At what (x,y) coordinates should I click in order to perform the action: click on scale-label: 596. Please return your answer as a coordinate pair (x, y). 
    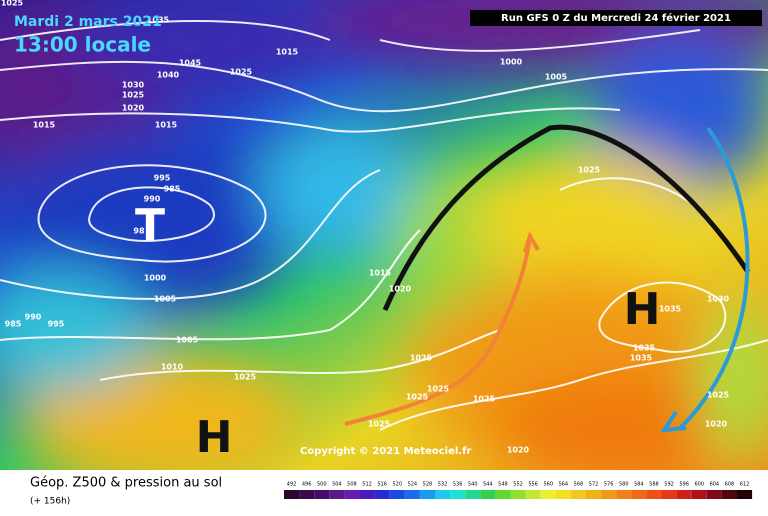
    Looking at the image, I should click on (684, 485).